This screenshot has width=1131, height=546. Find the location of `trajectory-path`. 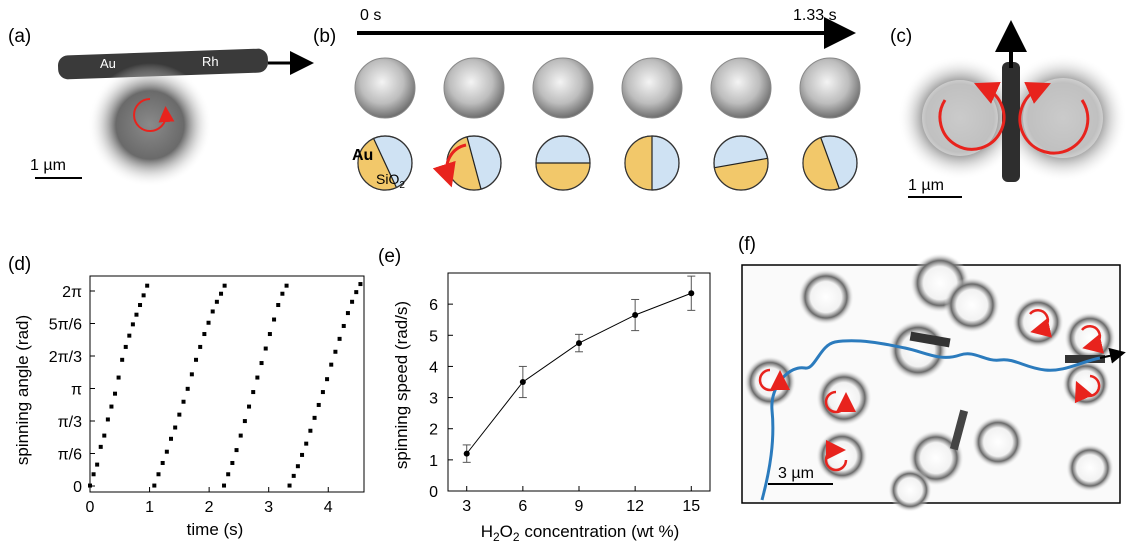

trajectory-path is located at coordinates (930, 420).